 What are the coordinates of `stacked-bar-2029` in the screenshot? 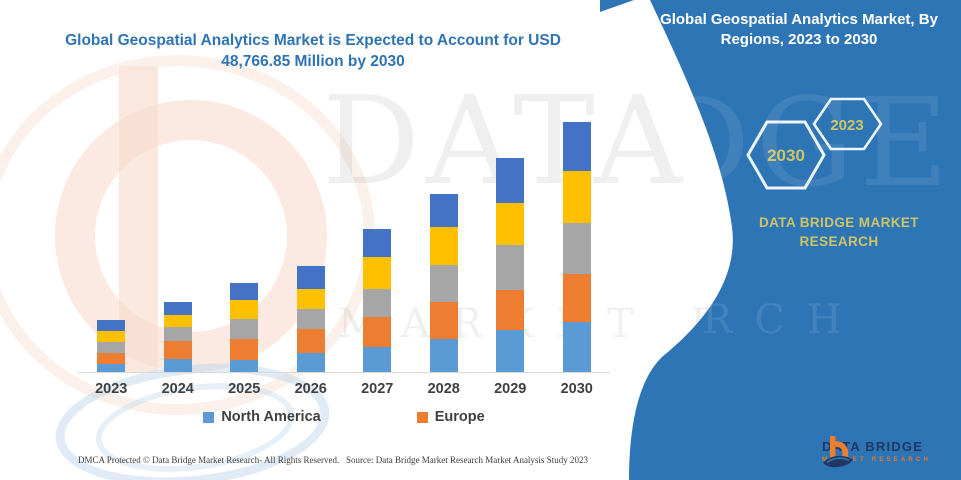 It's located at (510, 265).